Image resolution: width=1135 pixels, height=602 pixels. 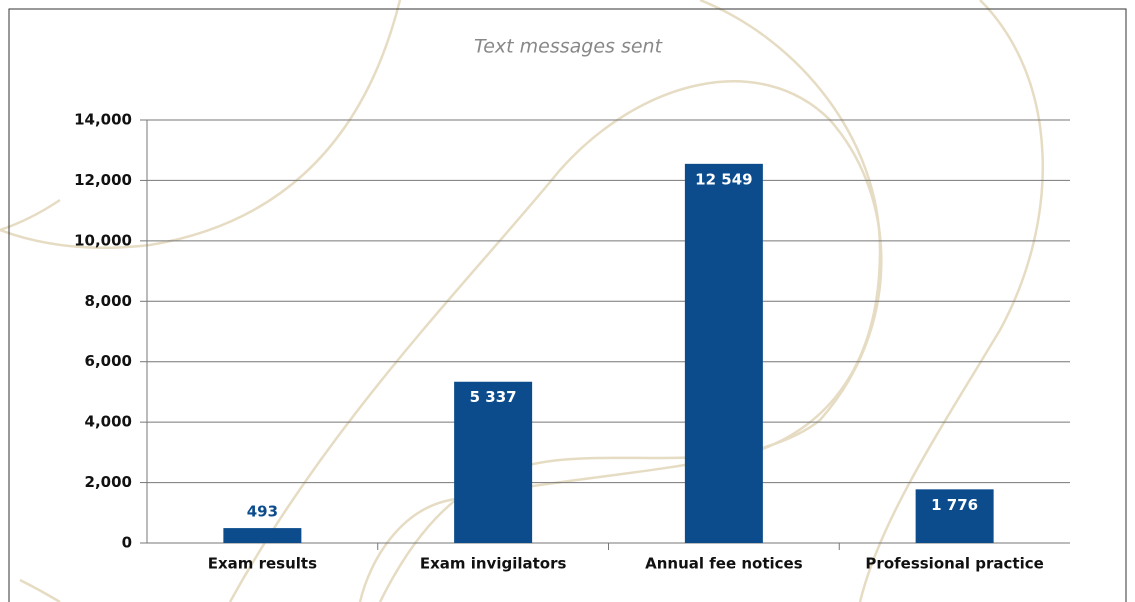 I want to click on value-label: 12 549, so click(x=723, y=179).